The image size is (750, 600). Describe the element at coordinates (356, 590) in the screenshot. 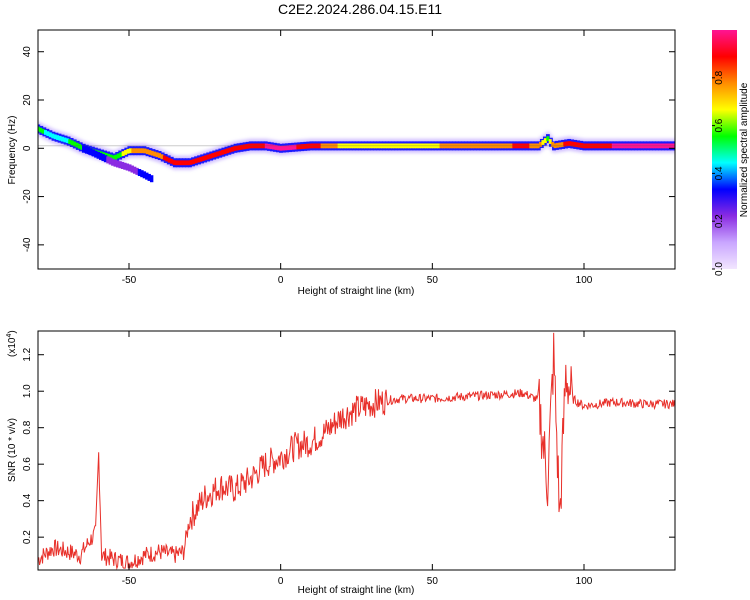

I see `snr-x-axis-label: Height of straight line (km)` at that location.